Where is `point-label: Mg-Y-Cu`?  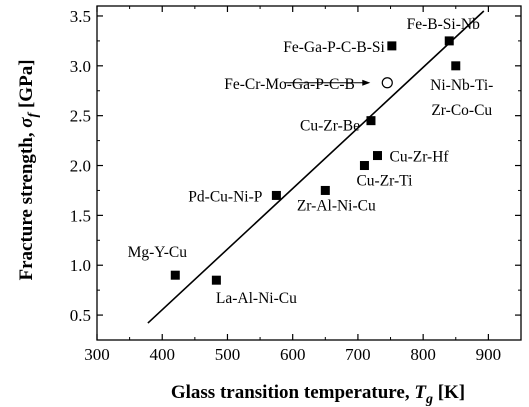
point-label: Mg-Y-Cu is located at coordinates (158, 252).